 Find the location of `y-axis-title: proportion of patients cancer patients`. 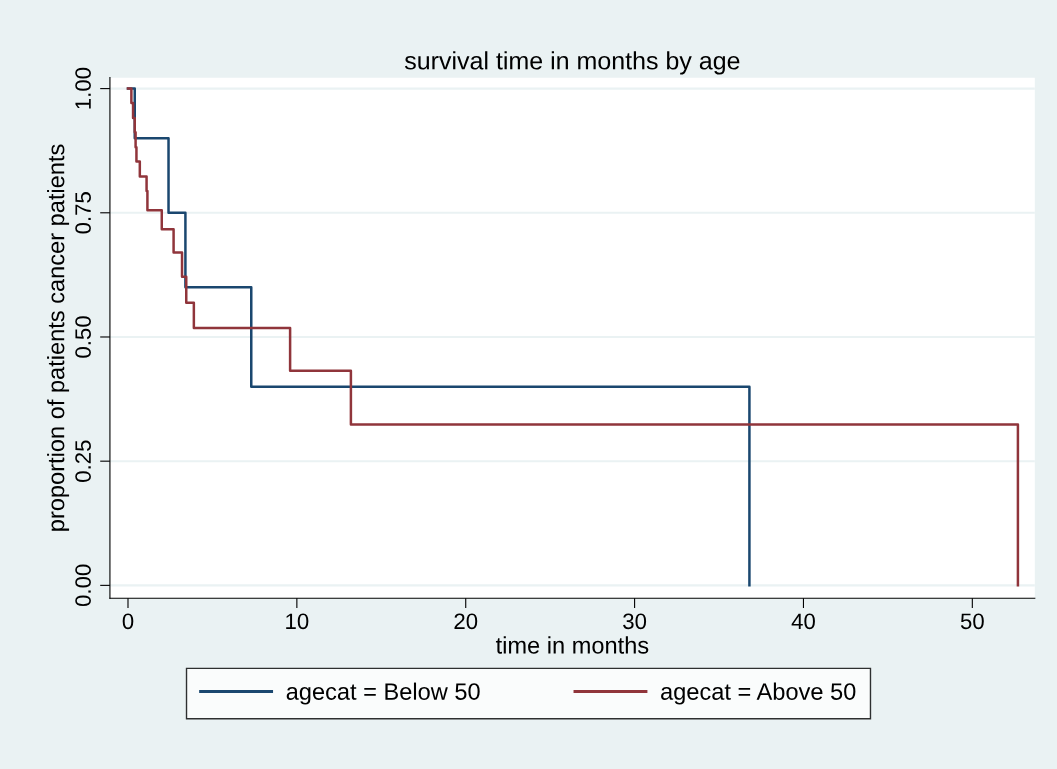

y-axis-title: proportion of patients cancer patients is located at coordinates (58, 337).